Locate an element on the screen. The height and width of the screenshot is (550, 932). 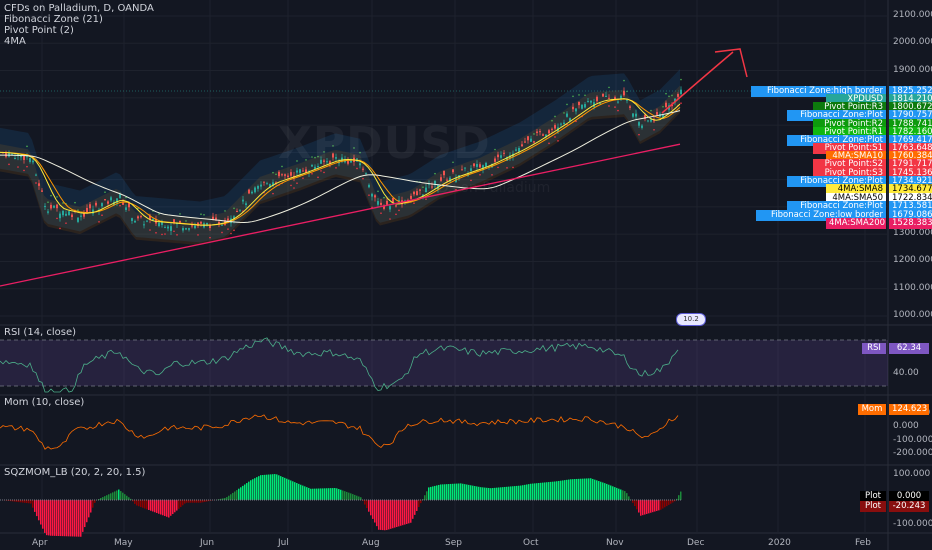
price-tag-label: Pivot Point:R2 is located at coordinates (849, 124).